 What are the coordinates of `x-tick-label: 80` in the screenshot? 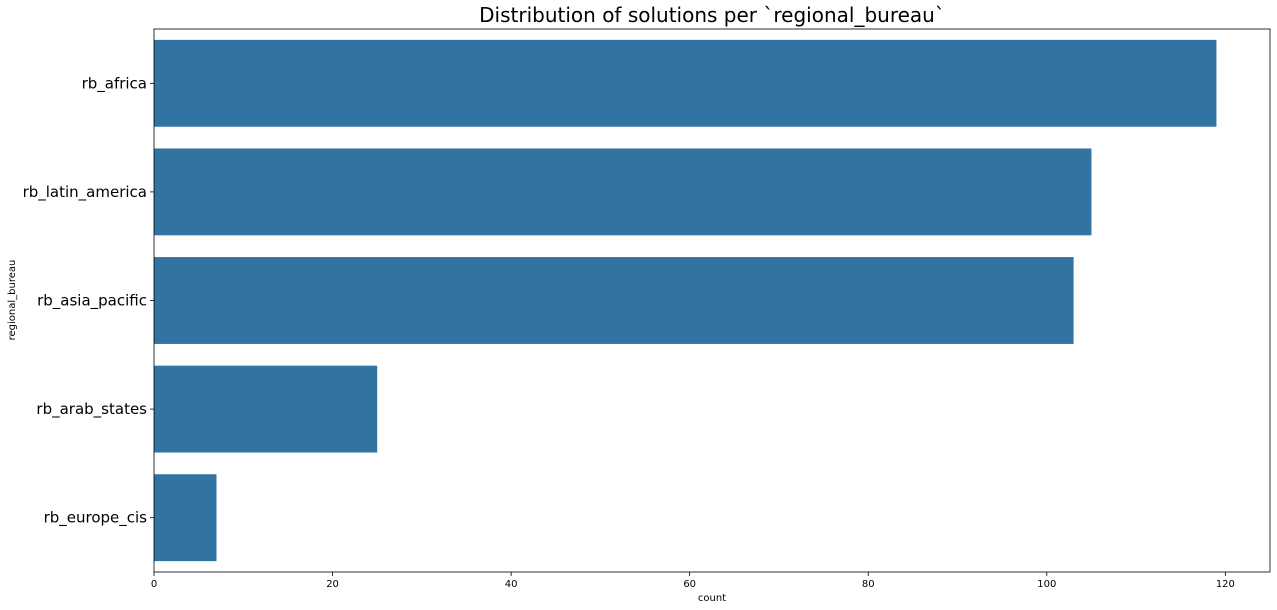 It's located at (868, 584).